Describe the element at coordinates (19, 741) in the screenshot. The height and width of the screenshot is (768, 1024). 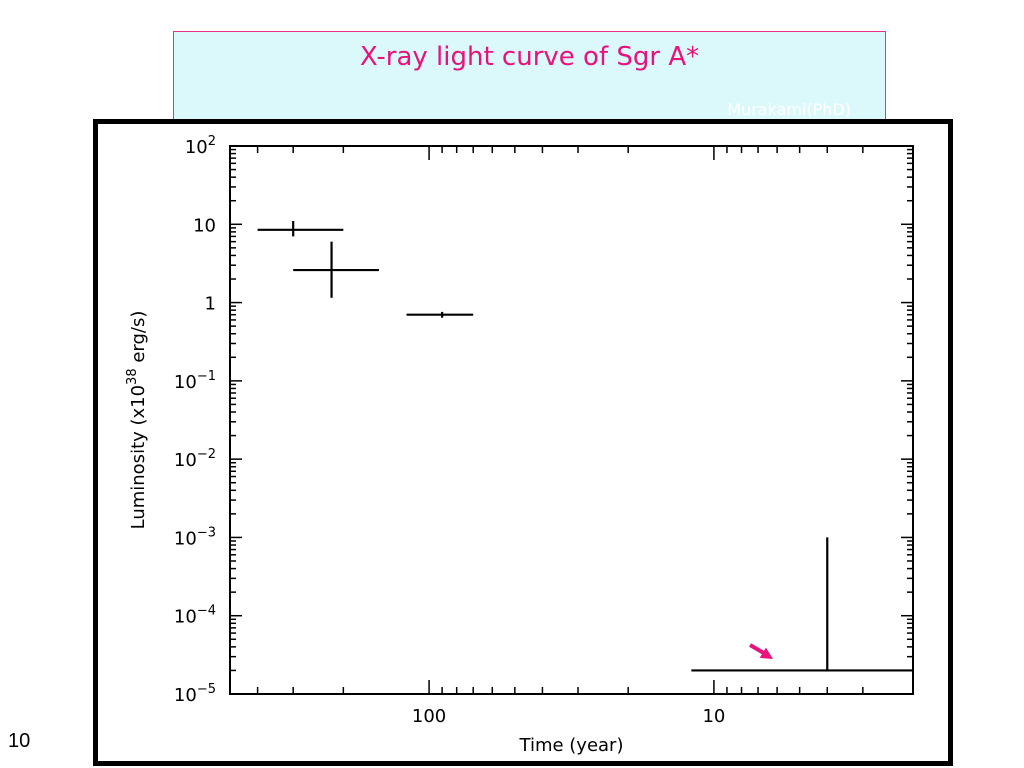
I see `slide-number: 10` at that location.